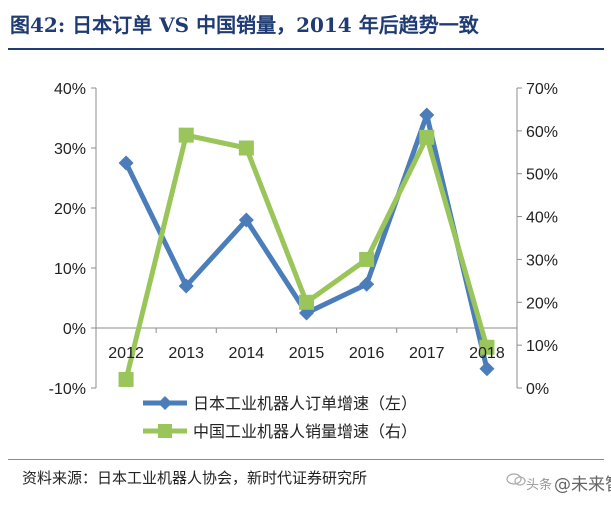 This screenshot has height=506, width=611. Describe the element at coordinates (542, 175) in the screenshot. I see `right-y-tick-label: 50%` at that location.